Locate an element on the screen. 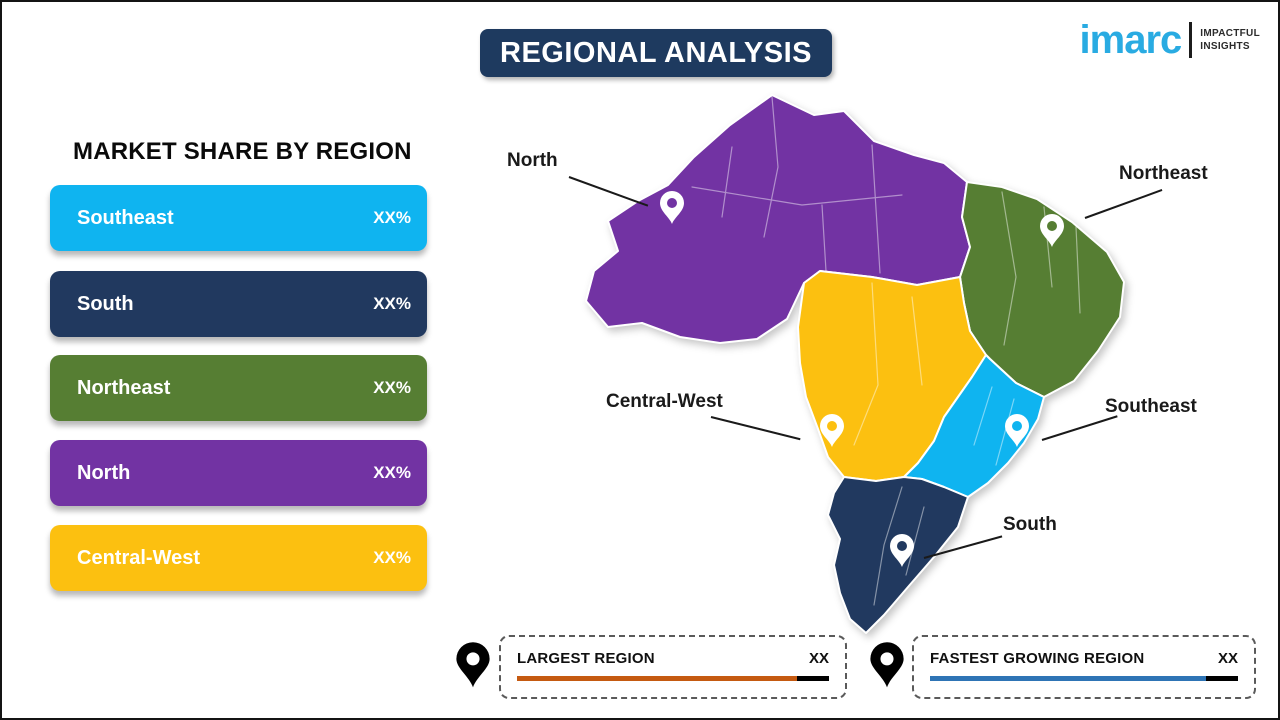 The width and height of the screenshot is (1280, 720). map-region-north is located at coordinates (778, 219).